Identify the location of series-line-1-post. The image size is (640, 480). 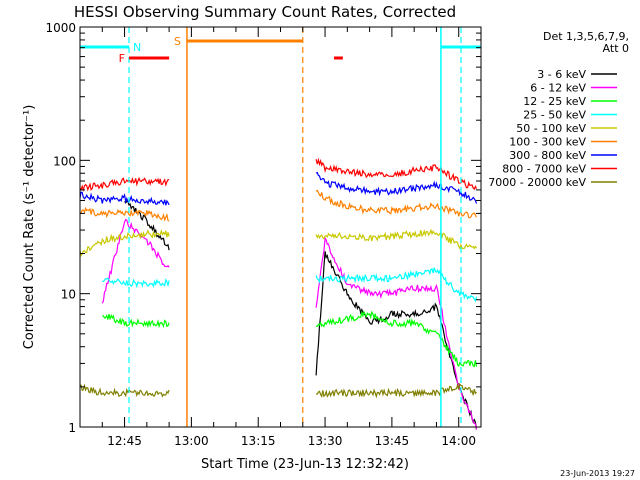
(396, 340).